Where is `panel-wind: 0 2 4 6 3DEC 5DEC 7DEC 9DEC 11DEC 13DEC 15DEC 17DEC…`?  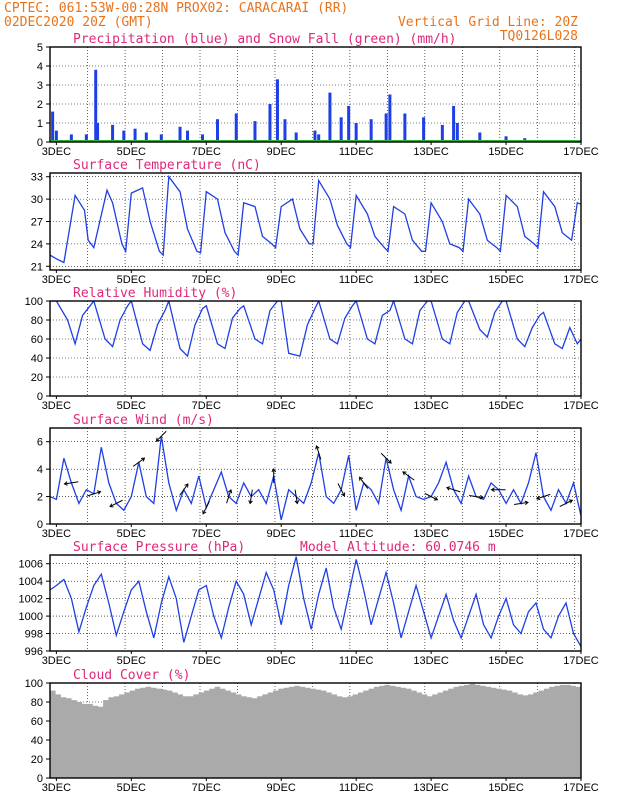 panel-wind: 0 2 4 6 3DEC 5DEC 7DEC 9DEC 11DEC 13DEC 15DEC 17DEC… is located at coordinates (318, 476).